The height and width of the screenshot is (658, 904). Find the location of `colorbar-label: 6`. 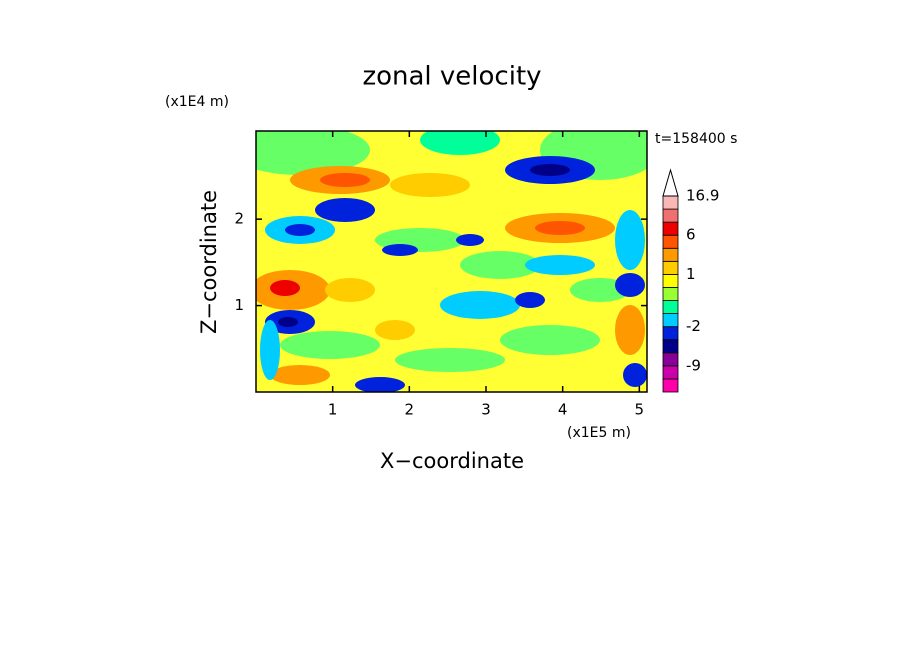

colorbar-label: 6 is located at coordinates (691, 235).